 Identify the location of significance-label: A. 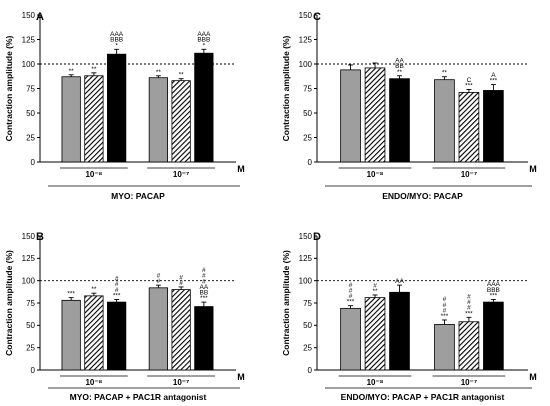
(493, 75).